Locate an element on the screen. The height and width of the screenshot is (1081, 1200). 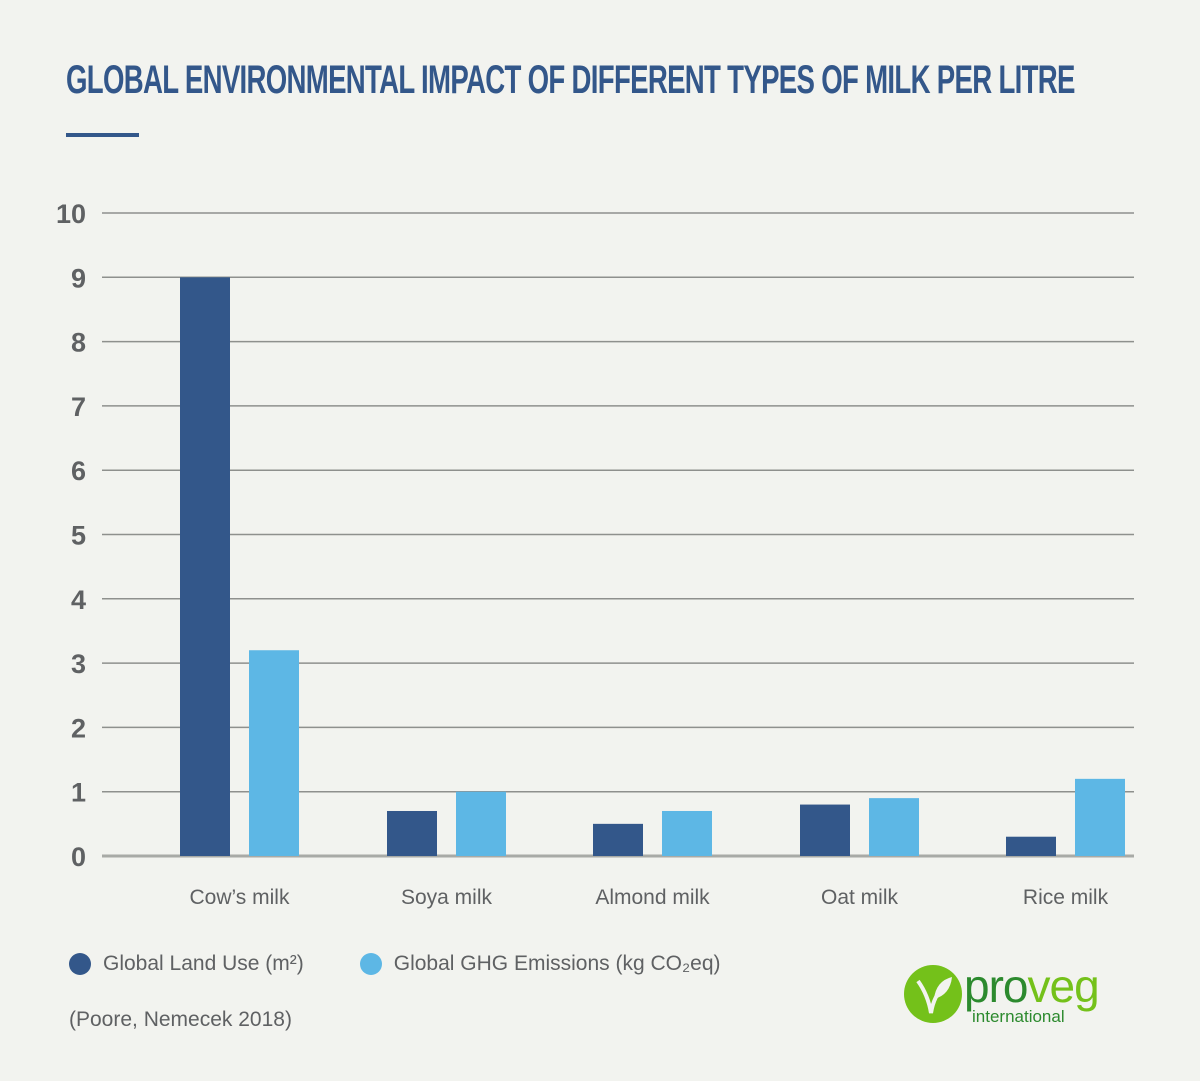
y-axis-ticks: 0 1 2 3 4 5 6 7 8 9 10 is located at coordinates (71, 535).